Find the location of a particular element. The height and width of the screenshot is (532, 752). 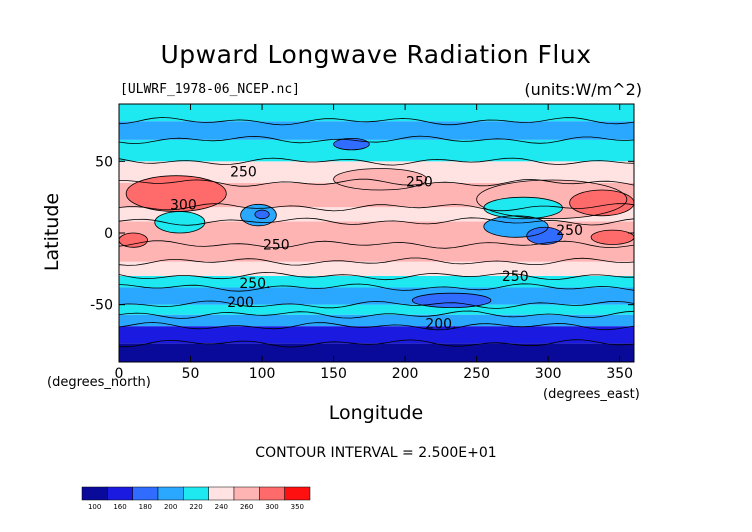

x-tick-label: 100 is located at coordinates (262, 374).